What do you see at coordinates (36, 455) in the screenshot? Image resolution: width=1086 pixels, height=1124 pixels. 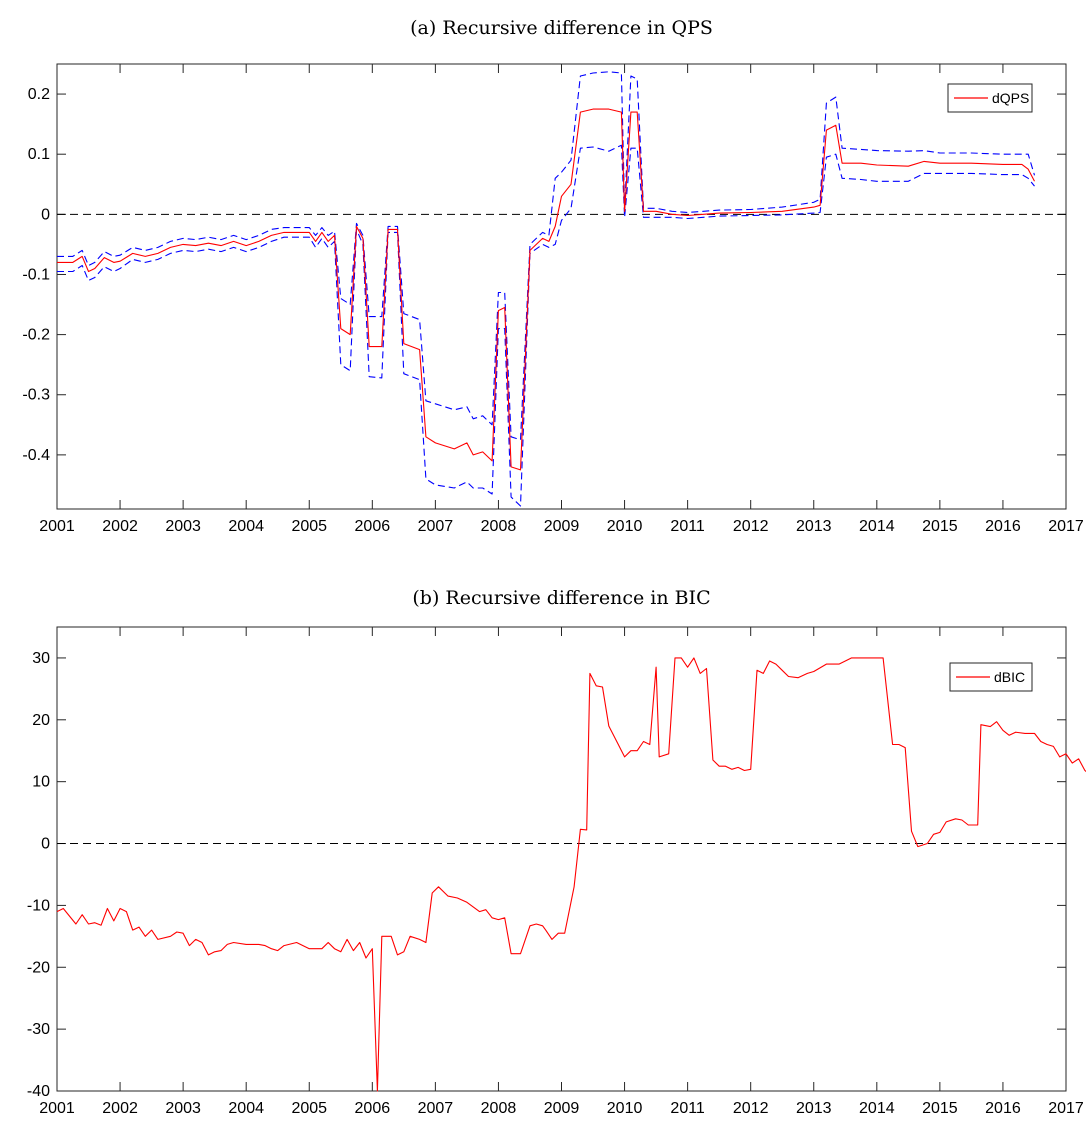 I see `y-tick-label: -0.4` at bounding box center [36, 455].